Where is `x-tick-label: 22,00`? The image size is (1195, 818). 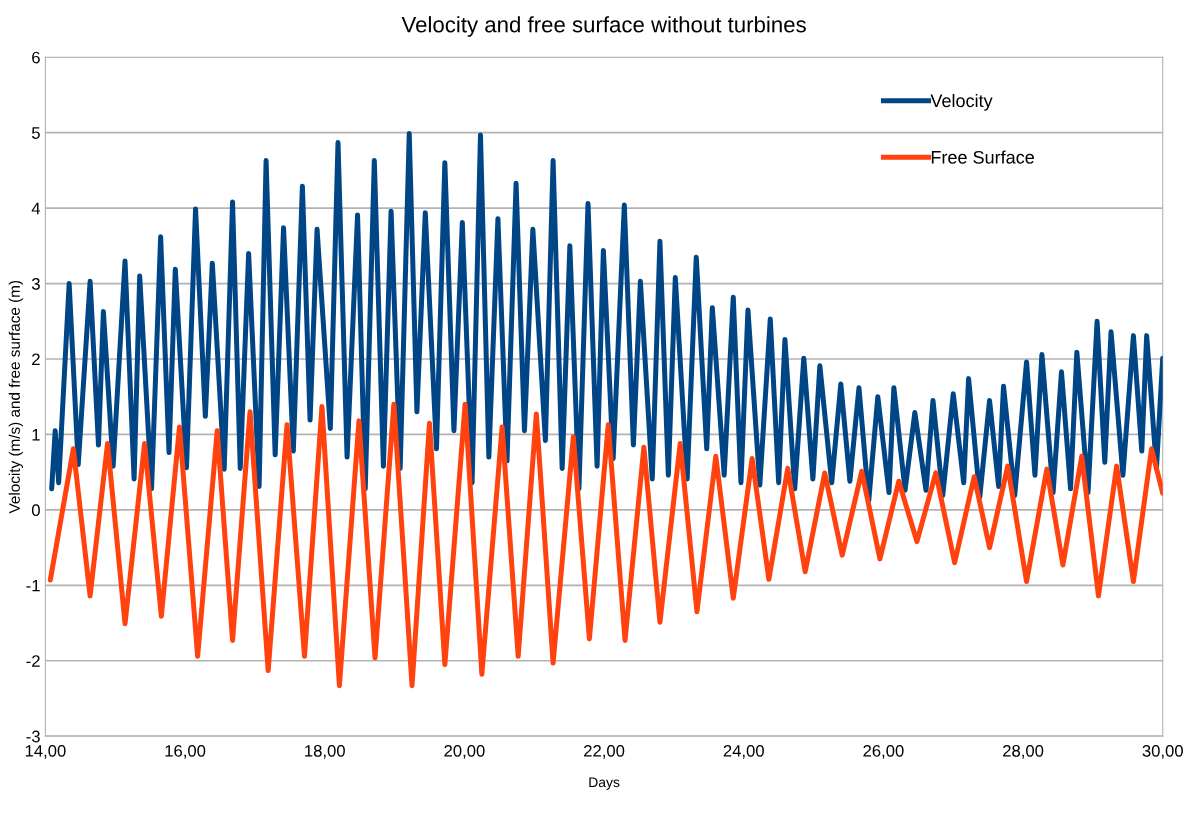
x-tick-label: 22,00 is located at coordinates (604, 751).